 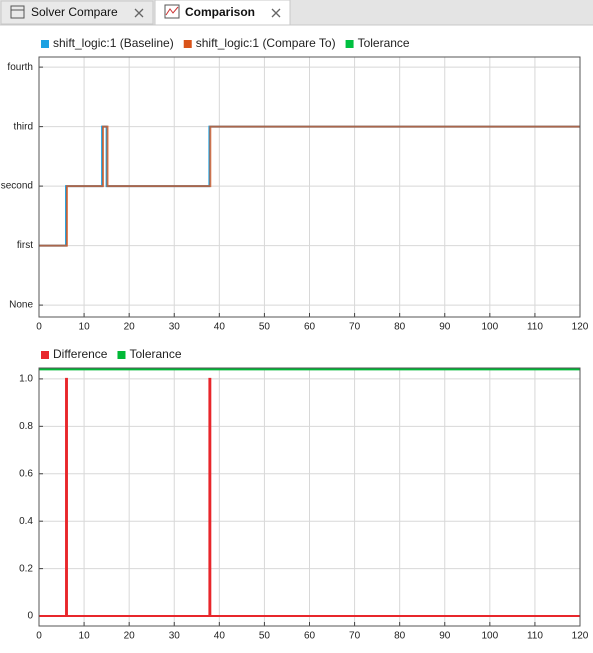 What do you see at coordinates (74, 12) in the screenshot?
I see `tab-label: Solver Compare` at bounding box center [74, 12].